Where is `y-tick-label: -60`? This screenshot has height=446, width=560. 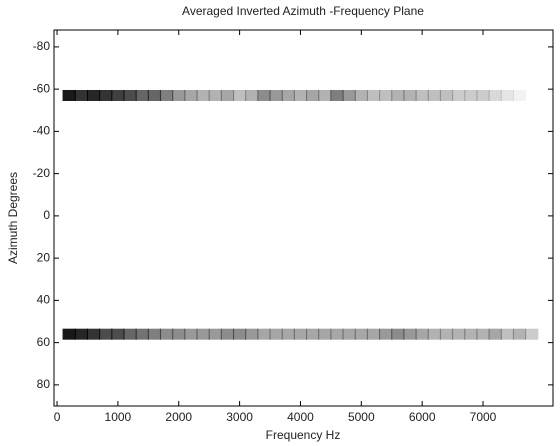 y-tick-label: -60 is located at coordinates (42, 88).